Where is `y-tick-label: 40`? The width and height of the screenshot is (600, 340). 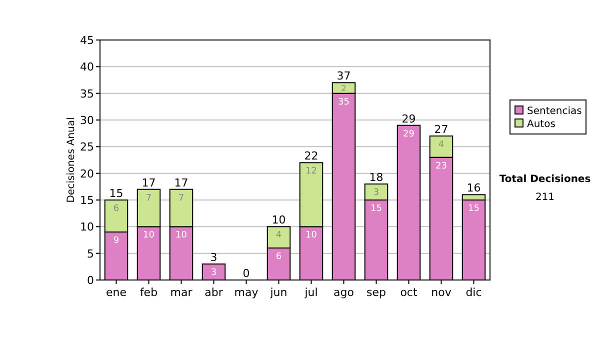
y-tick-label: 40 is located at coordinates (87, 67).